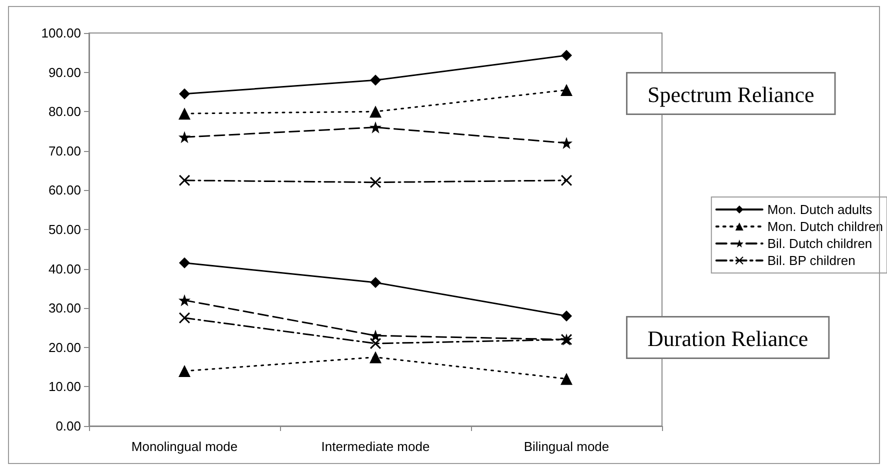 Image resolution: width=887 pixels, height=470 pixels. What do you see at coordinates (811, 260) in the screenshot?
I see `legend-label: Bil. BP children` at bounding box center [811, 260].